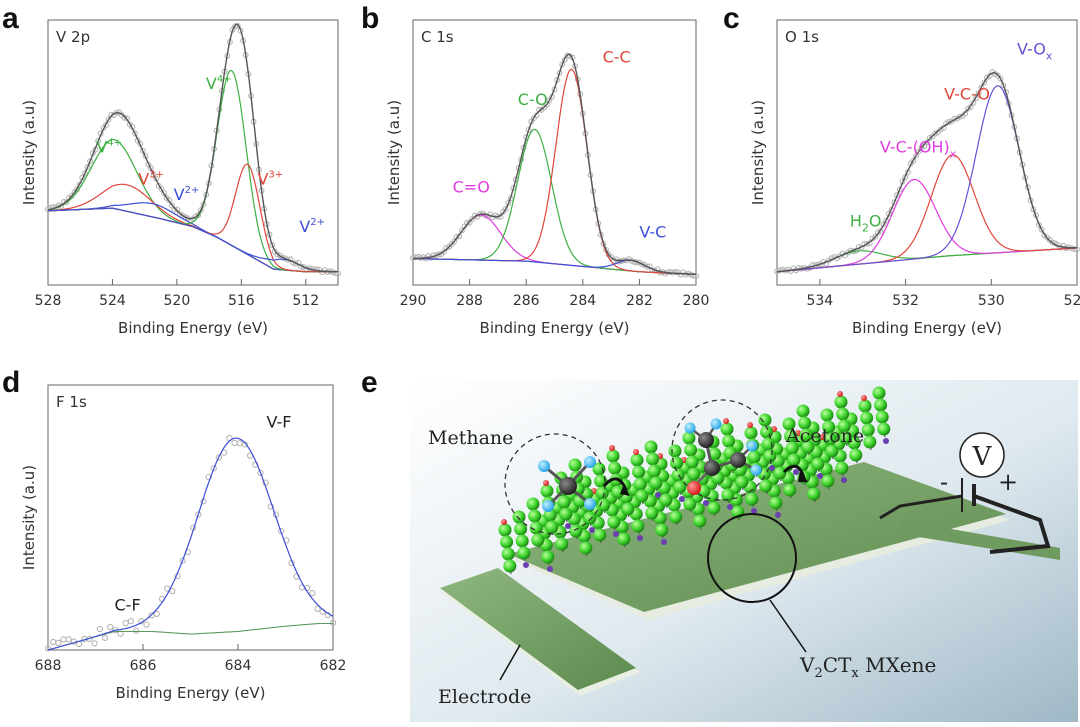 The height and width of the screenshot is (727, 1080). What do you see at coordinates (10, 18) in the screenshot?
I see `panel-label-a: a` at bounding box center [10, 18].